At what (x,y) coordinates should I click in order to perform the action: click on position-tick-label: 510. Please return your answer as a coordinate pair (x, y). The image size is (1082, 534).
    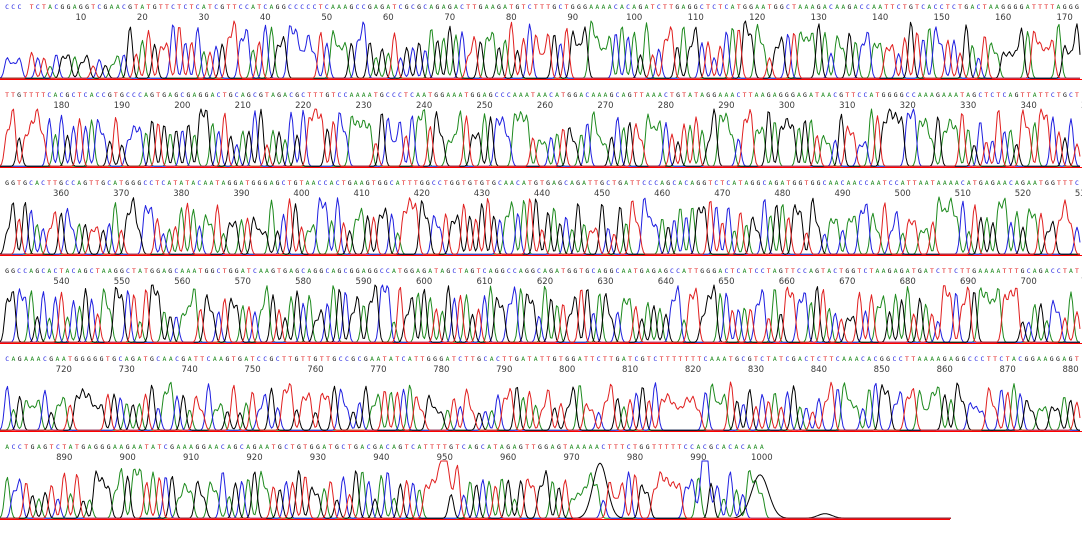
    Looking at the image, I should click on (963, 194).